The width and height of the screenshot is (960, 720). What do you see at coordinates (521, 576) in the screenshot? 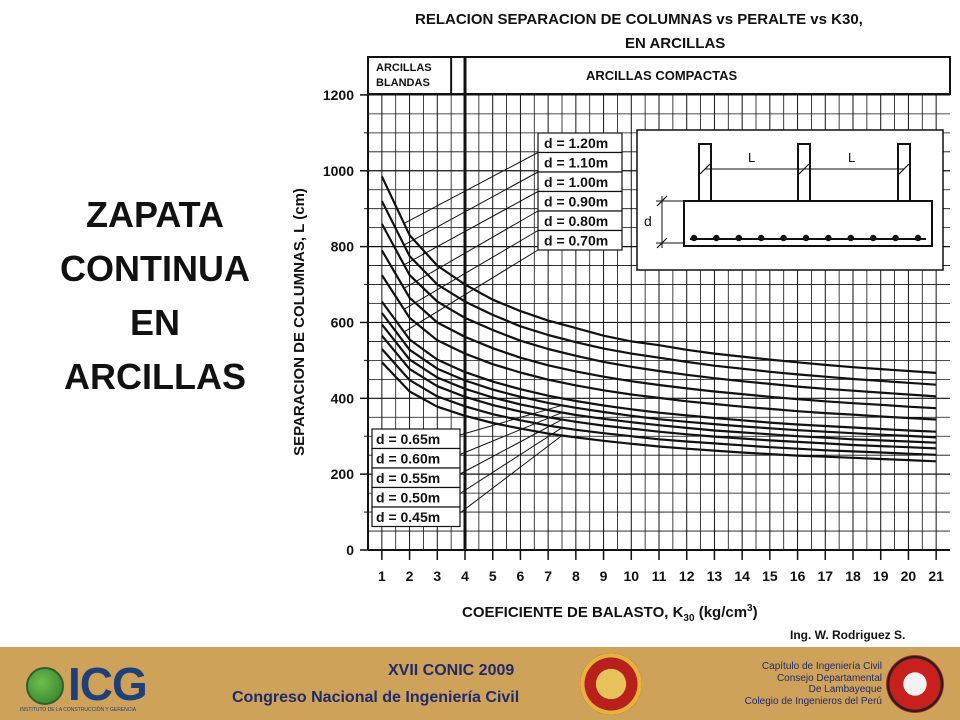
I see `x-tick-label: 6` at bounding box center [521, 576].